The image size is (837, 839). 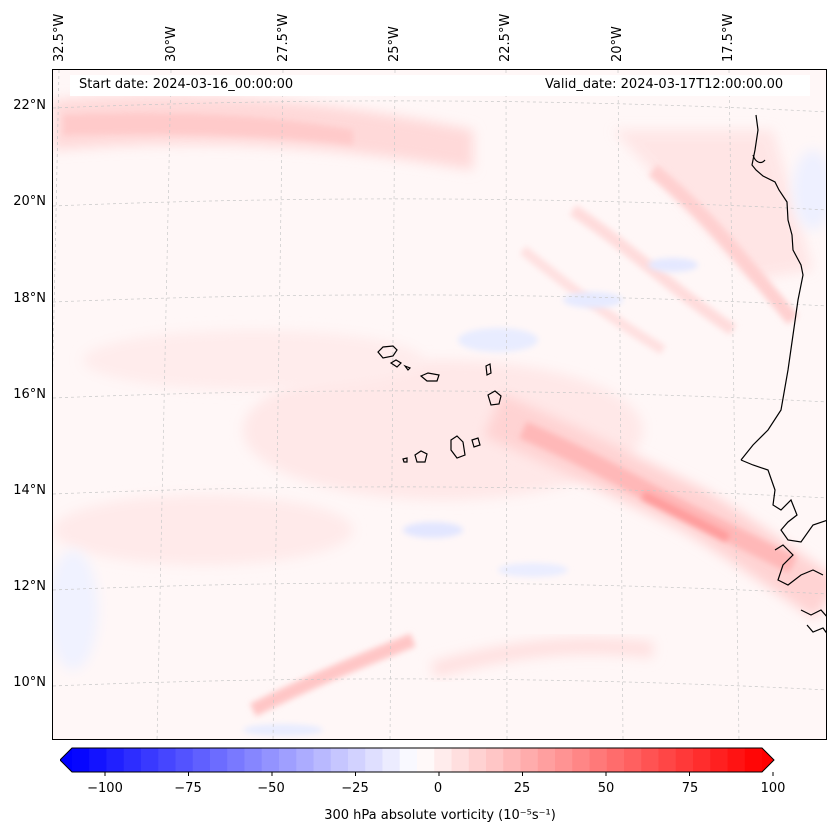 I want to click on island-boa-vista, so click(x=494, y=398).